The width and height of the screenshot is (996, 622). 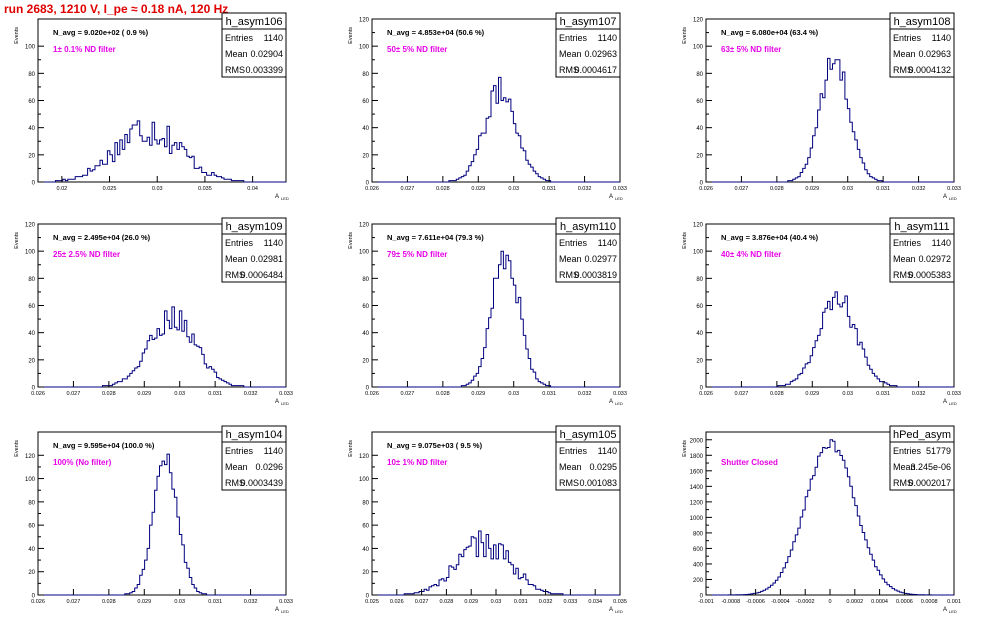 What do you see at coordinates (417, 49) in the screenshot?
I see `filter-annotation: 50± 5% ND filter` at bounding box center [417, 49].